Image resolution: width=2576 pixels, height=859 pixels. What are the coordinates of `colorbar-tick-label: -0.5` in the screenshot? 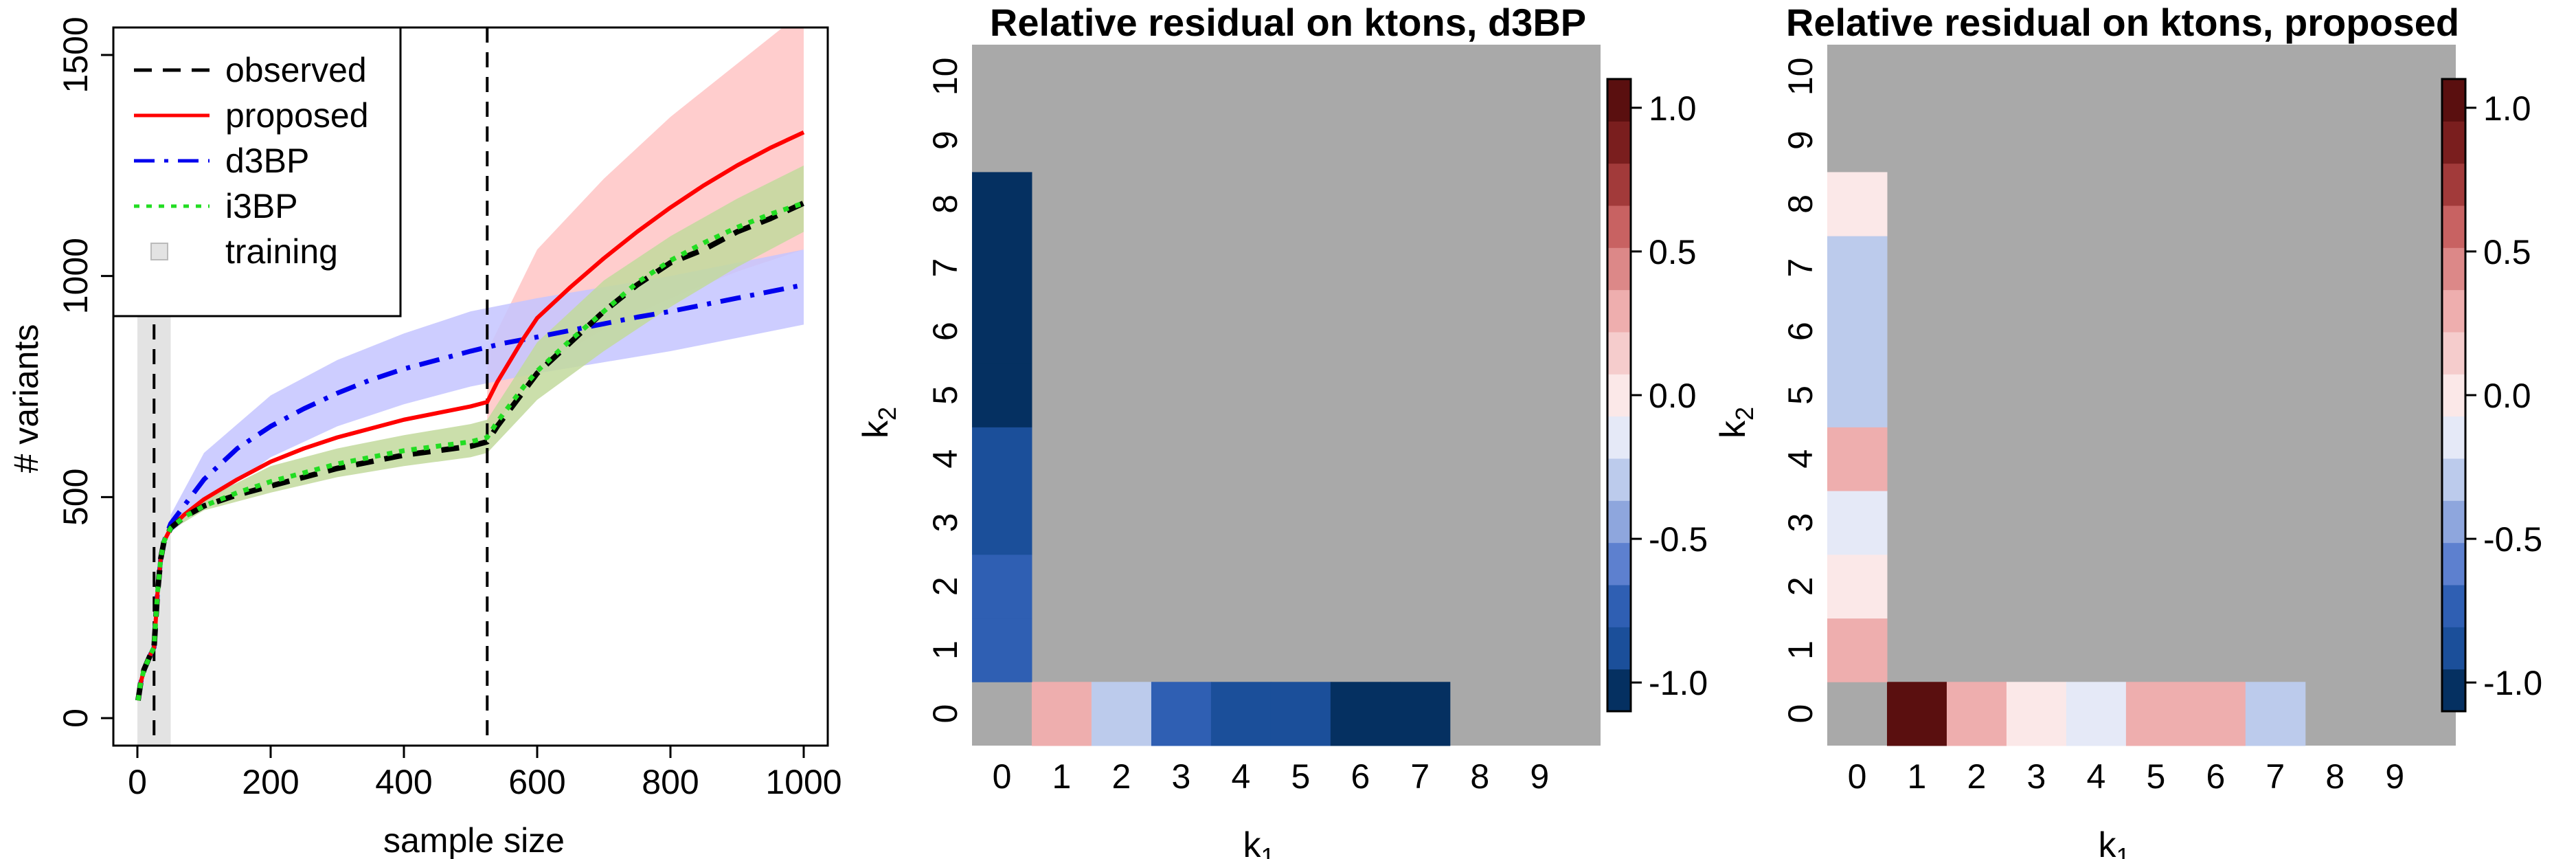 It's located at (2512, 539).